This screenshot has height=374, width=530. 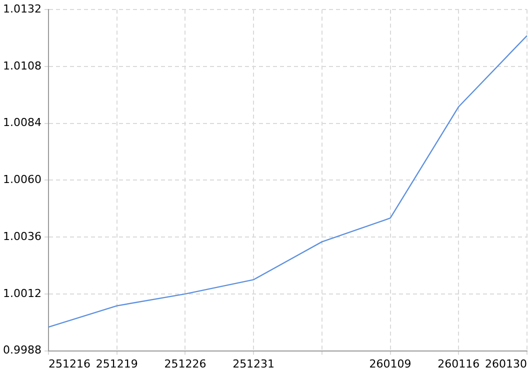 I want to click on y-tick-label: 1.0132, so click(x=22, y=9).